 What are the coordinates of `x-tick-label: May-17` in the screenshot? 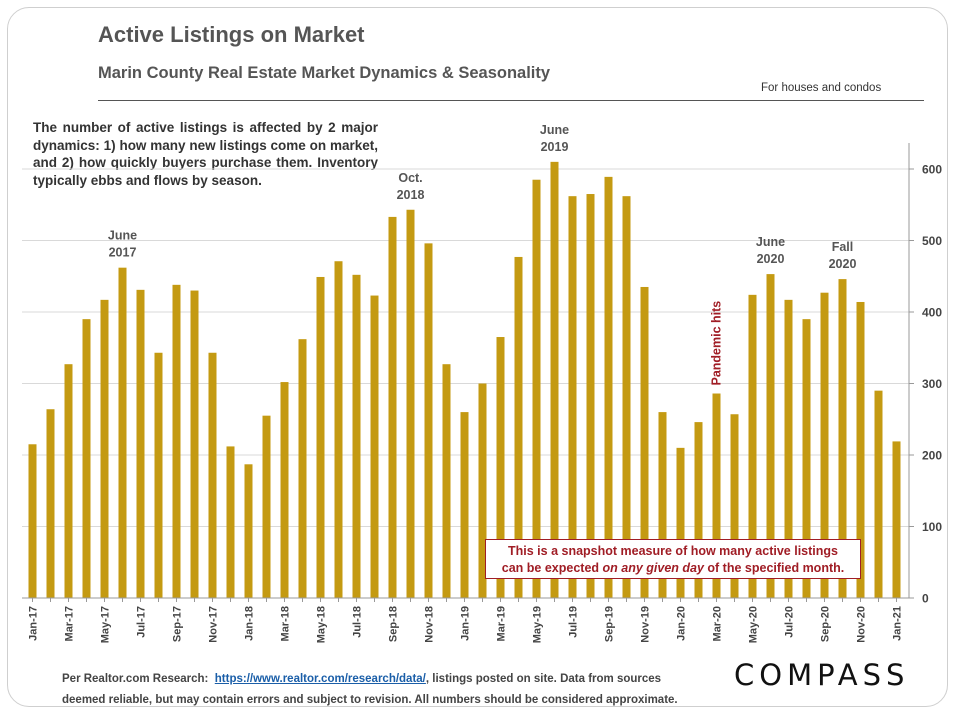 It's located at (106, 624).